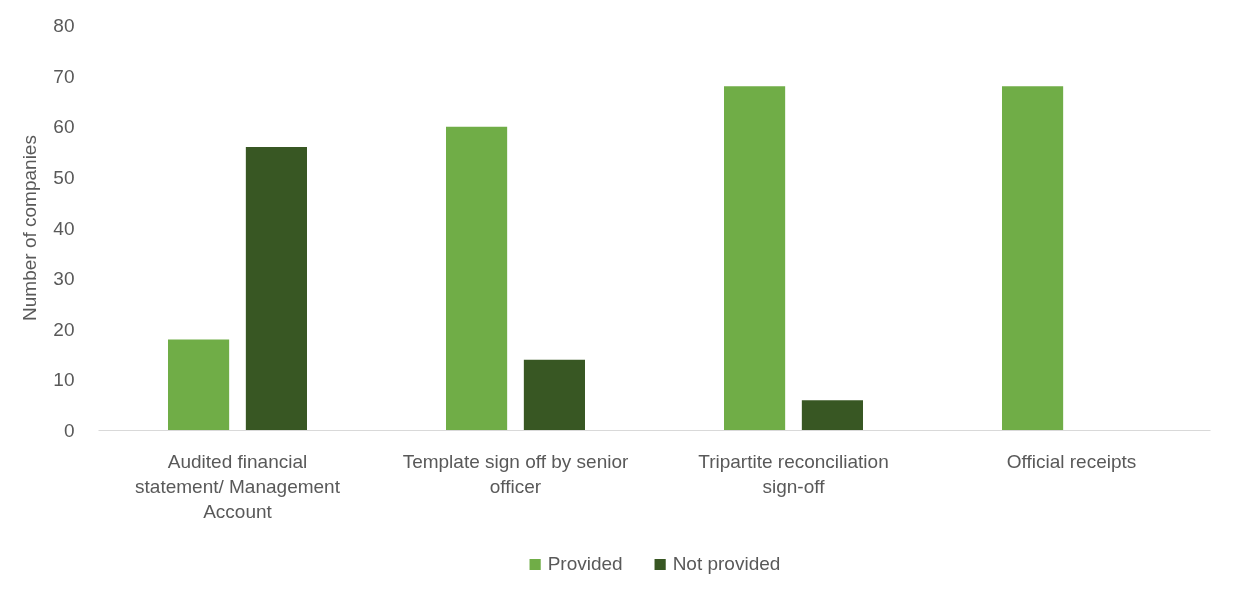 The image size is (1248, 596). What do you see at coordinates (1071, 461) in the screenshot?
I see `x-tick-label: Official receipts` at bounding box center [1071, 461].